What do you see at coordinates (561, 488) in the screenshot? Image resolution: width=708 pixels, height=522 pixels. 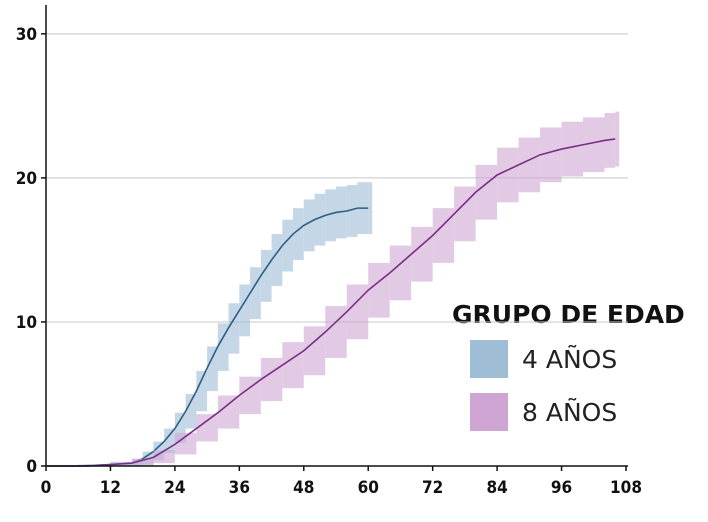 I see `x-tick-label: 96` at bounding box center [561, 488].